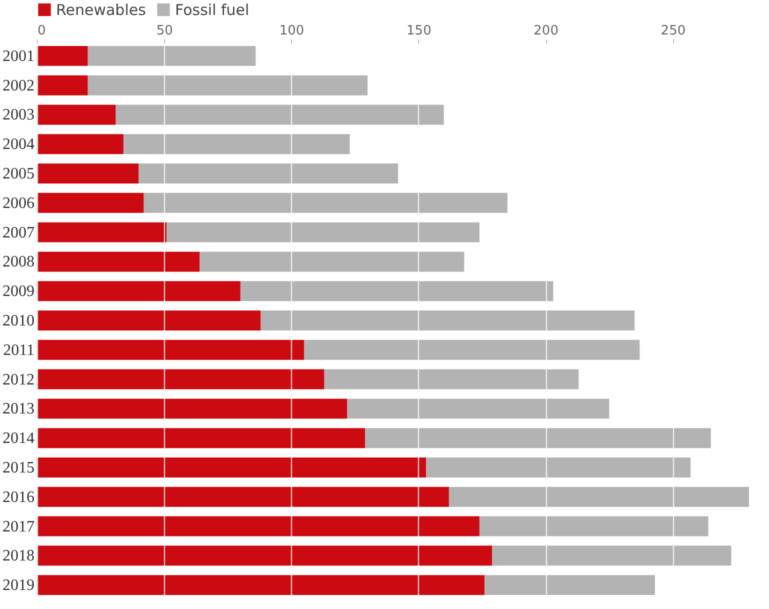 This screenshot has width=769, height=609. What do you see at coordinates (18, 56) in the screenshot?
I see `y-tick-label: 2001` at bounding box center [18, 56].